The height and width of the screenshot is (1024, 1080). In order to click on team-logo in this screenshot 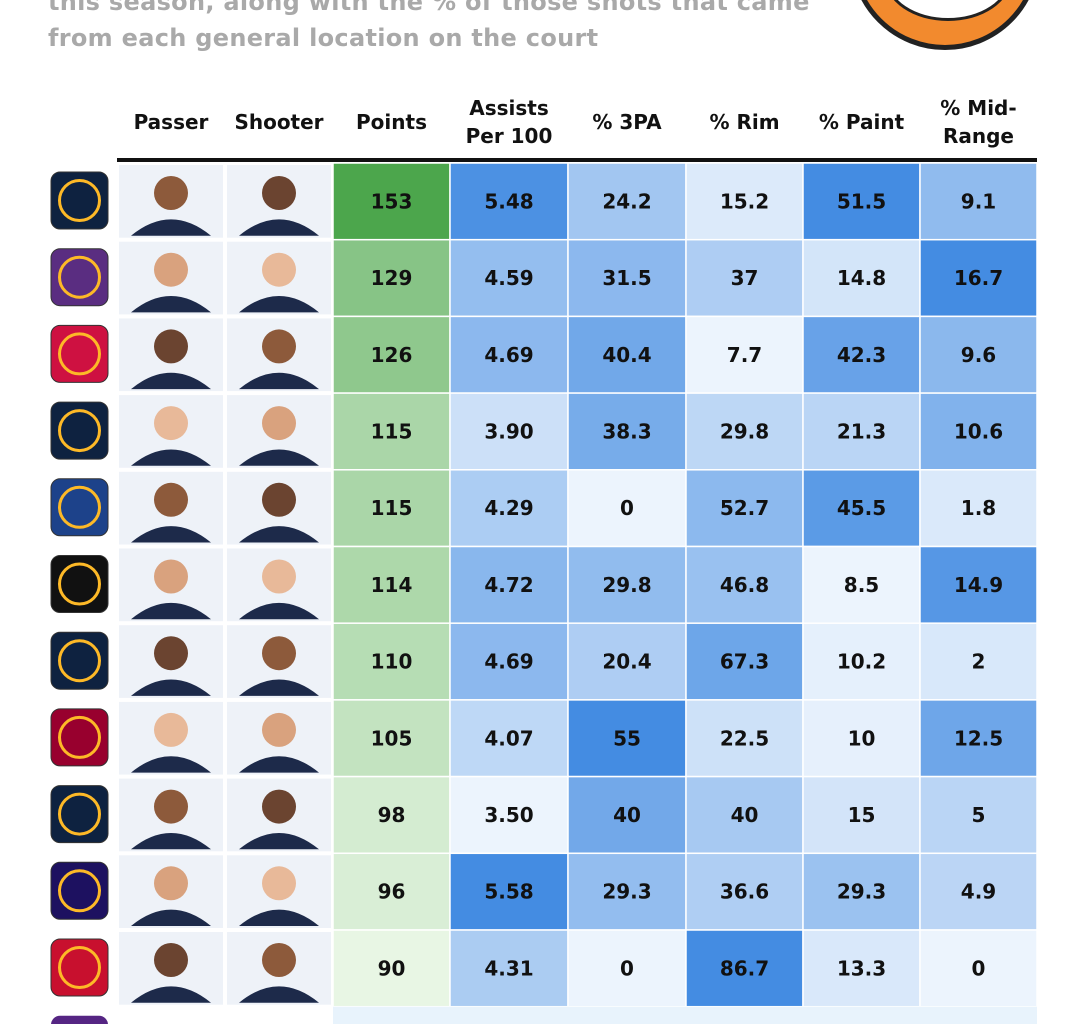, I will do `click(79, 1019)`.